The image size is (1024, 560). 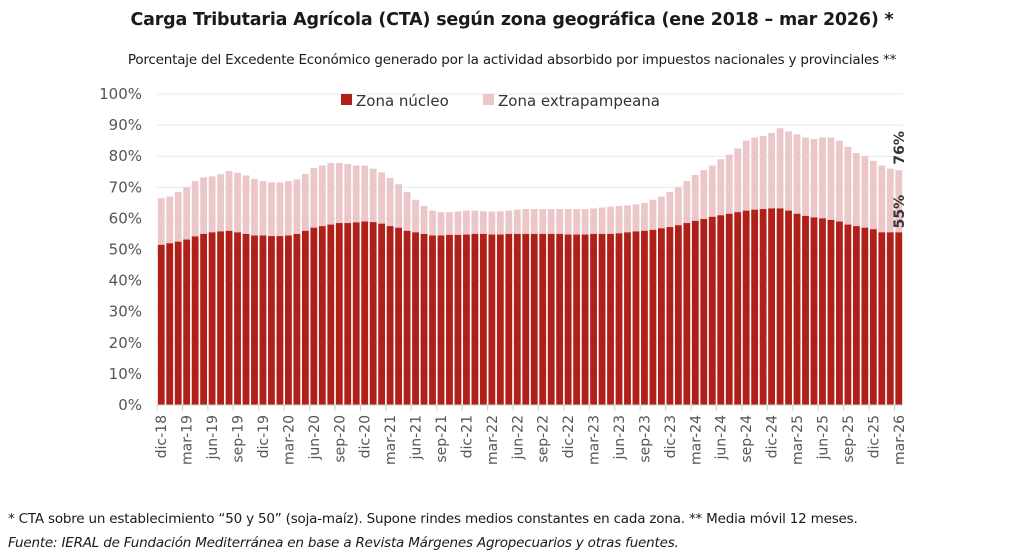 What do you see at coordinates (188, 440) in the screenshot?
I see `x-tick-label: mar-19` at bounding box center [188, 440].